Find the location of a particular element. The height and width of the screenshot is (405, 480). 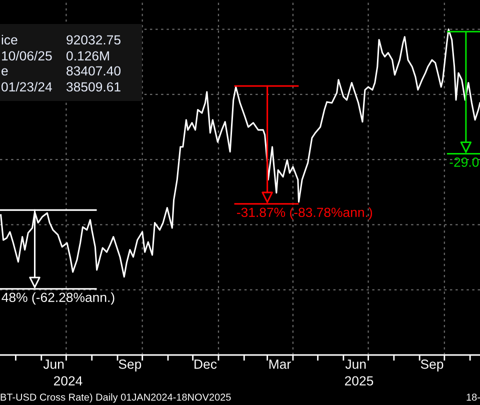

annotation: -29.0 is located at coordinates (464, 162).